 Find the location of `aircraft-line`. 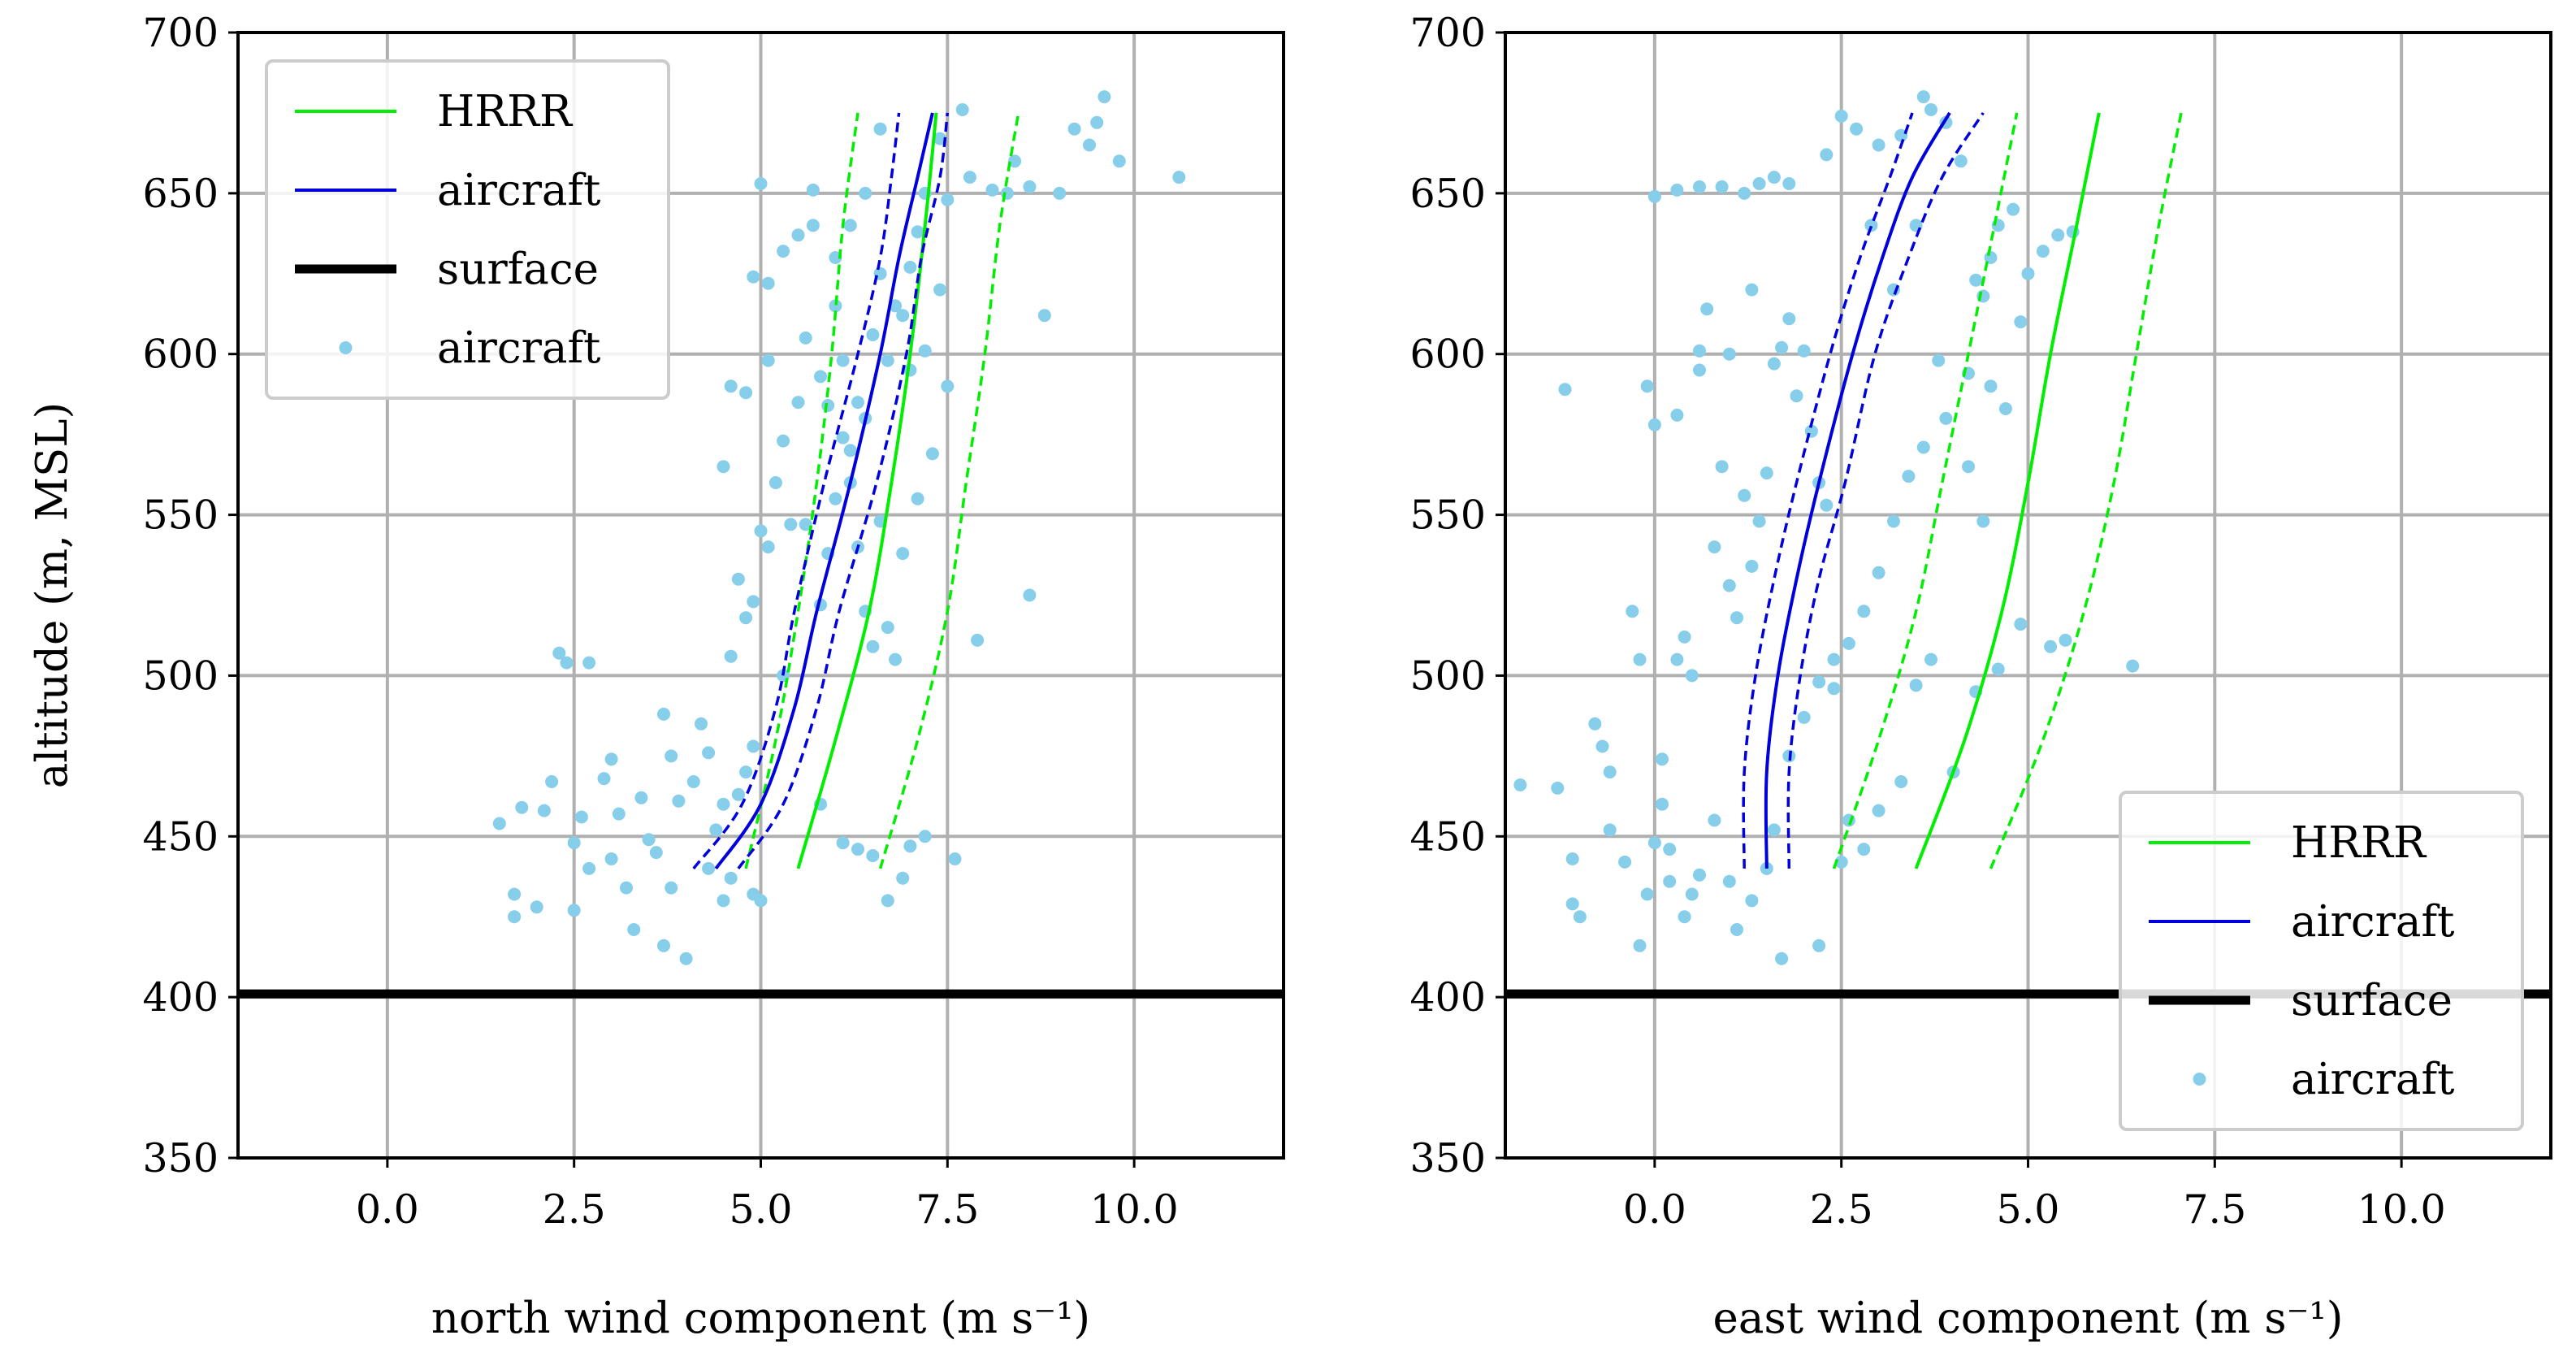

aircraft-line is located at coordinates (1858, 490).